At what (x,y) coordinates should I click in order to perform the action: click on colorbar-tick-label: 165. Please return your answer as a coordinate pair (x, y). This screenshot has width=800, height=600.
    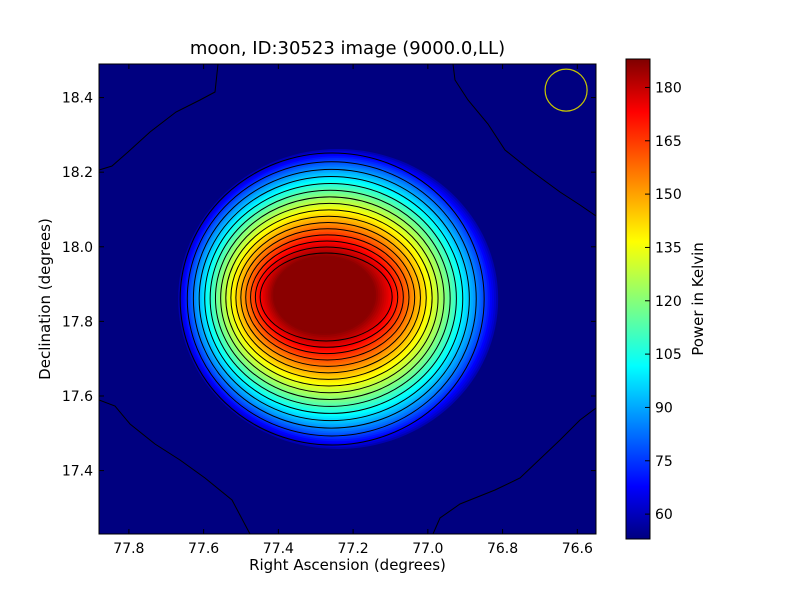
    Looking at the image, I should click on (668, 142).